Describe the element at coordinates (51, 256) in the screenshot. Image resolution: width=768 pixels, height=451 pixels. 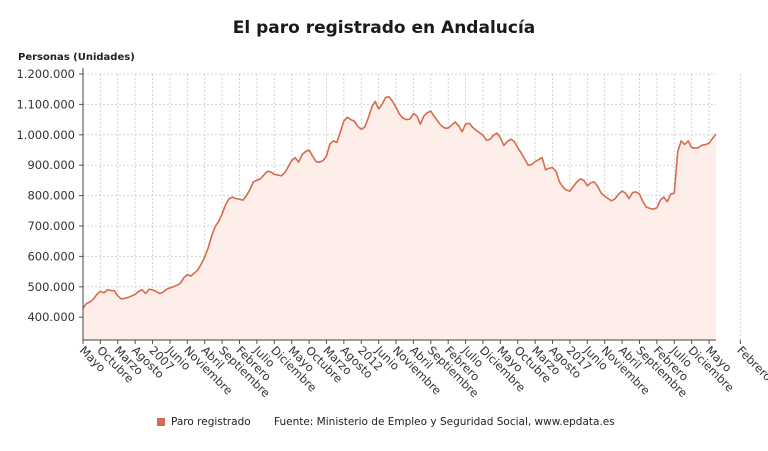
I see `y-tick-label: 600.000` at that location.